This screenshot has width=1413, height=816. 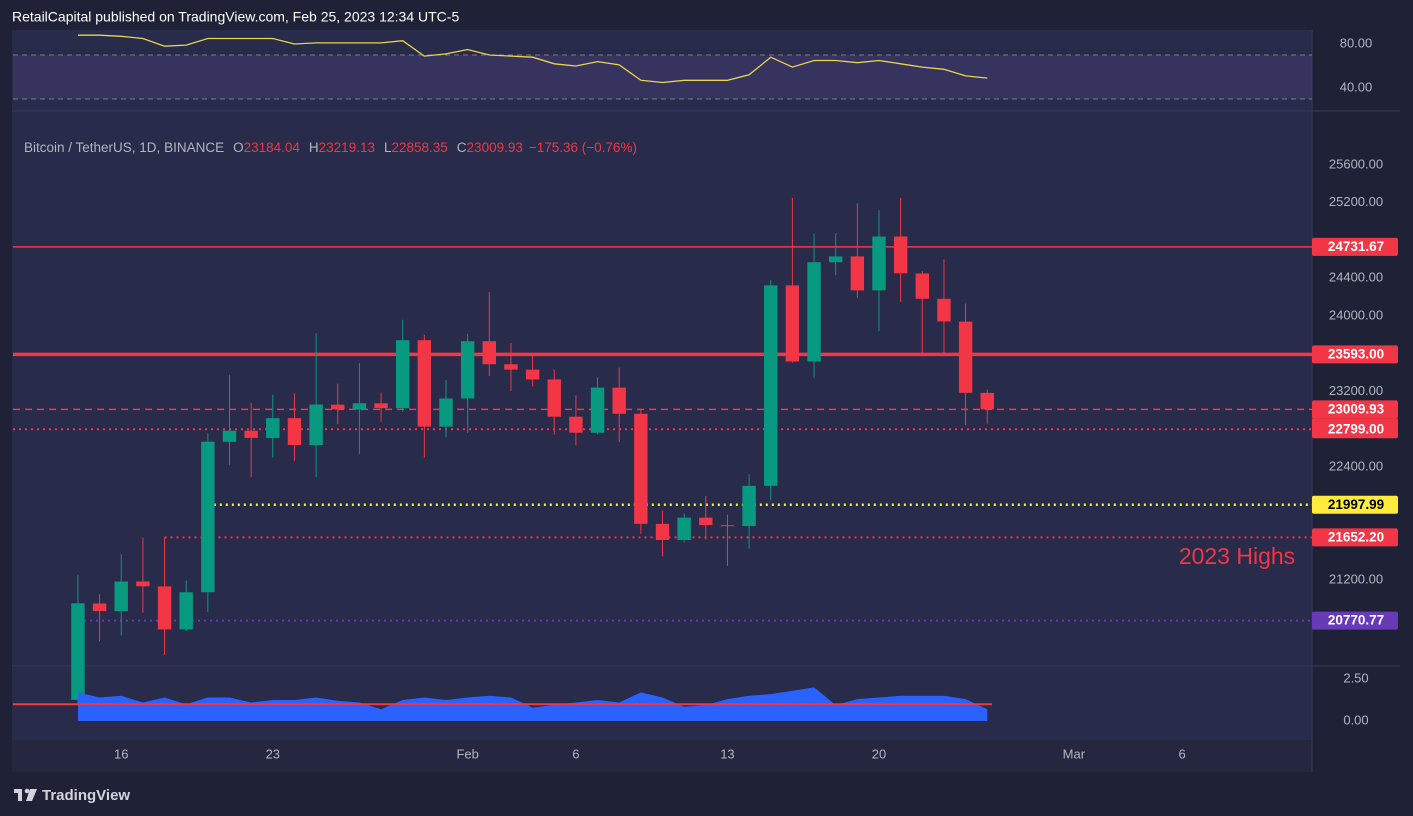 I want to click on x-tick-label: Mar, so click(x=1074, y=753).